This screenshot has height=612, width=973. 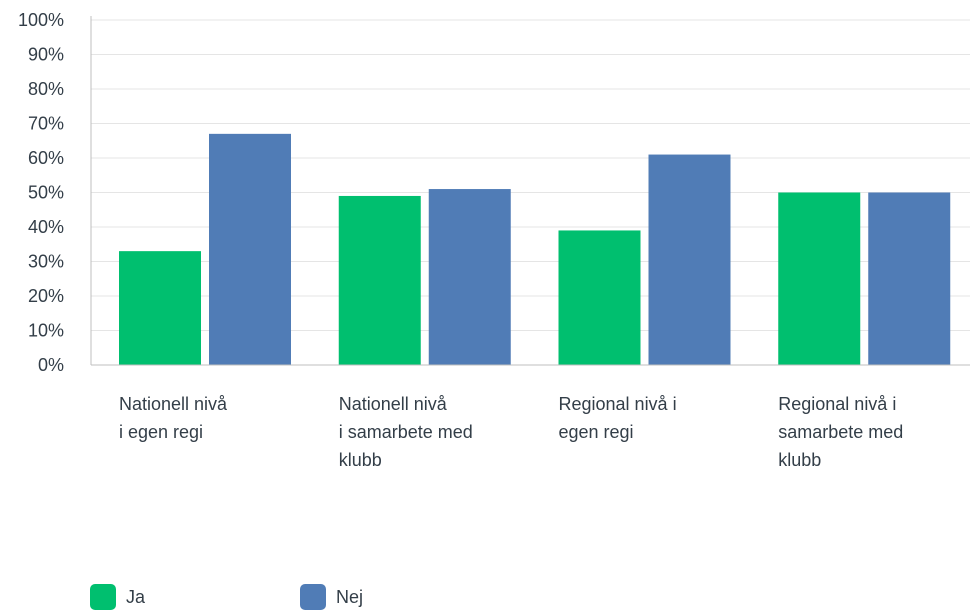 I want to click on legend-item-nej: Nej, so click(x=331, y=597).